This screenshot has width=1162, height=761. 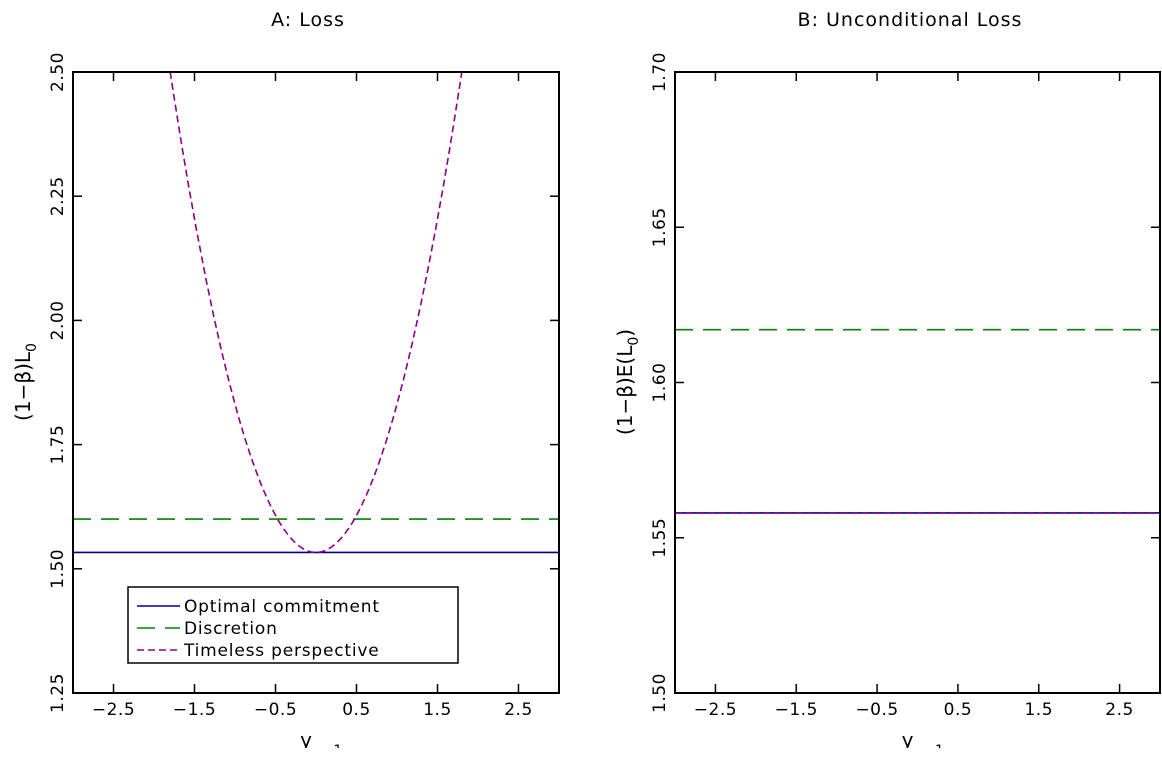 I want to click on y-axis-label-text: (1−β)E(L0), so click(x=627, y=382).